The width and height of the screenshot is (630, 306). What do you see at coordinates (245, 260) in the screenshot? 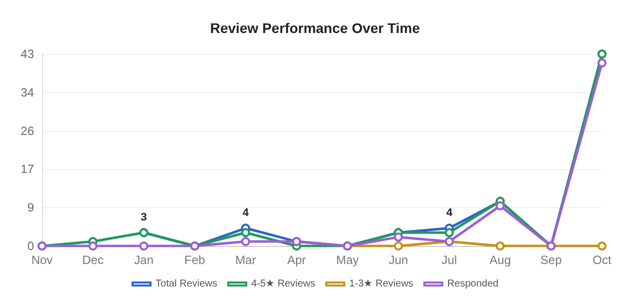
I see `x-tick-label: Mar` at bounding box center [245, 260].